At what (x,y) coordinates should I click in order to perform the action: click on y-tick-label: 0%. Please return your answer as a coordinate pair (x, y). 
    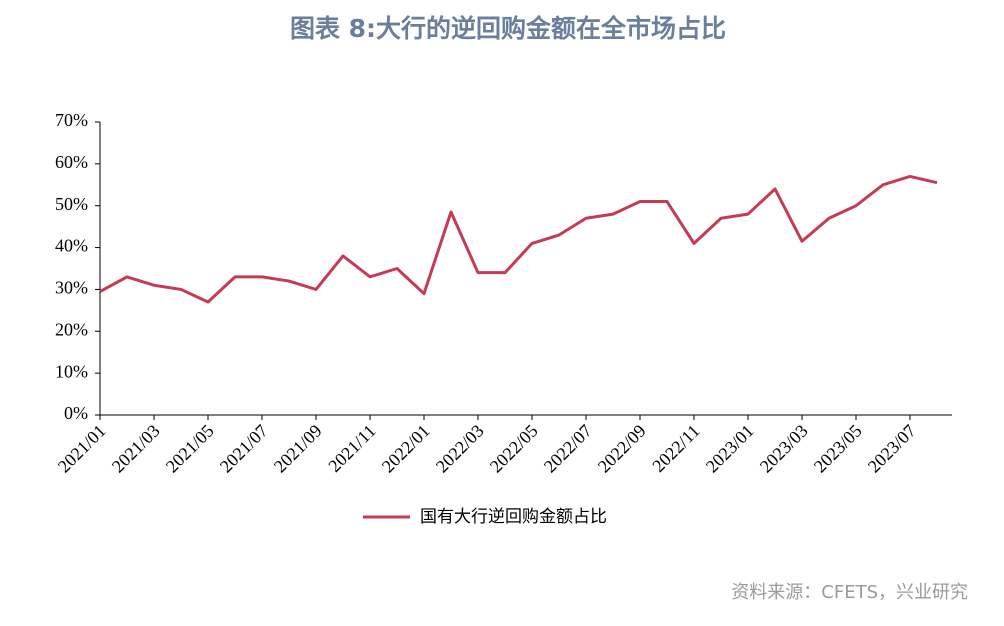
    Looking at the image, I should click on (76, 413).